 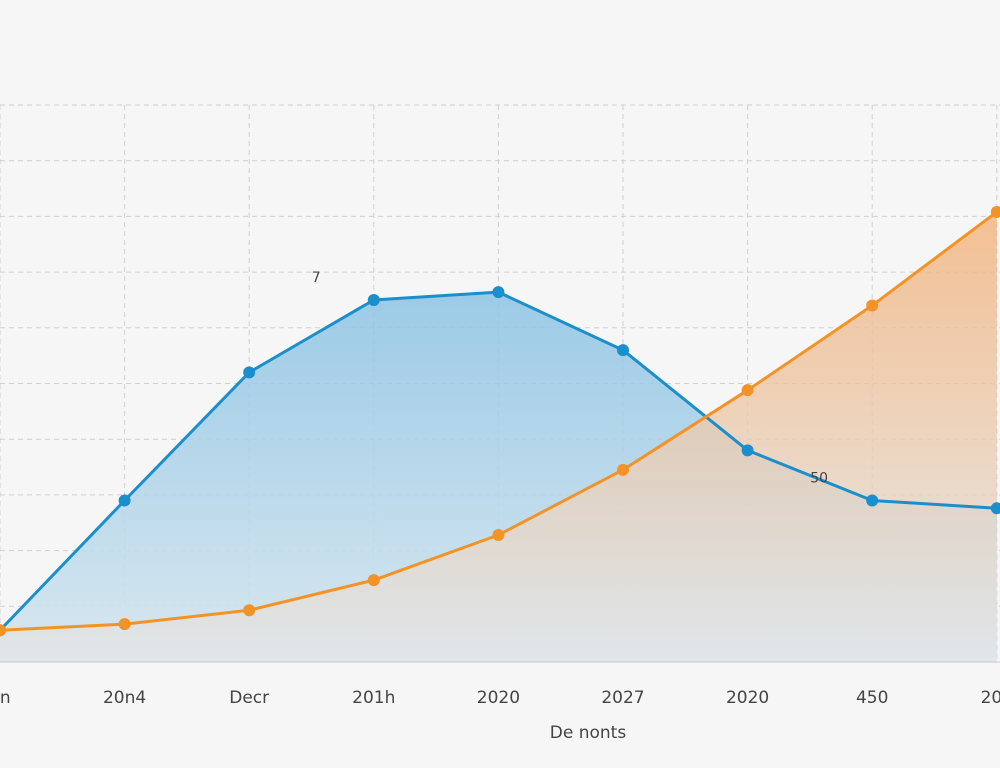 What do you see at coordinates (872, 698) in the screenshot?
I see `x-tick-label: 450` at bounding box center [872, 698].